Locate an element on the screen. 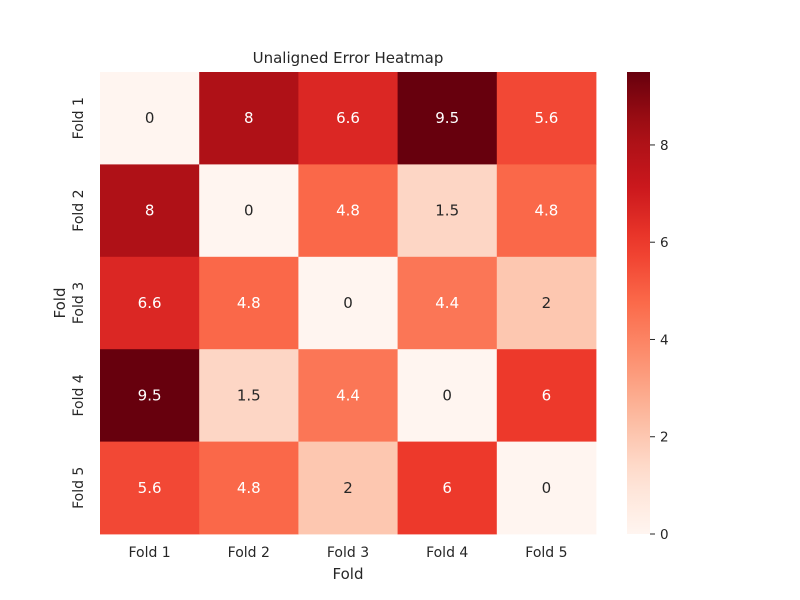 This screenshot has width=800, height=600. heatmap-cell-r2-c4 is located at coordinates (447, 211).